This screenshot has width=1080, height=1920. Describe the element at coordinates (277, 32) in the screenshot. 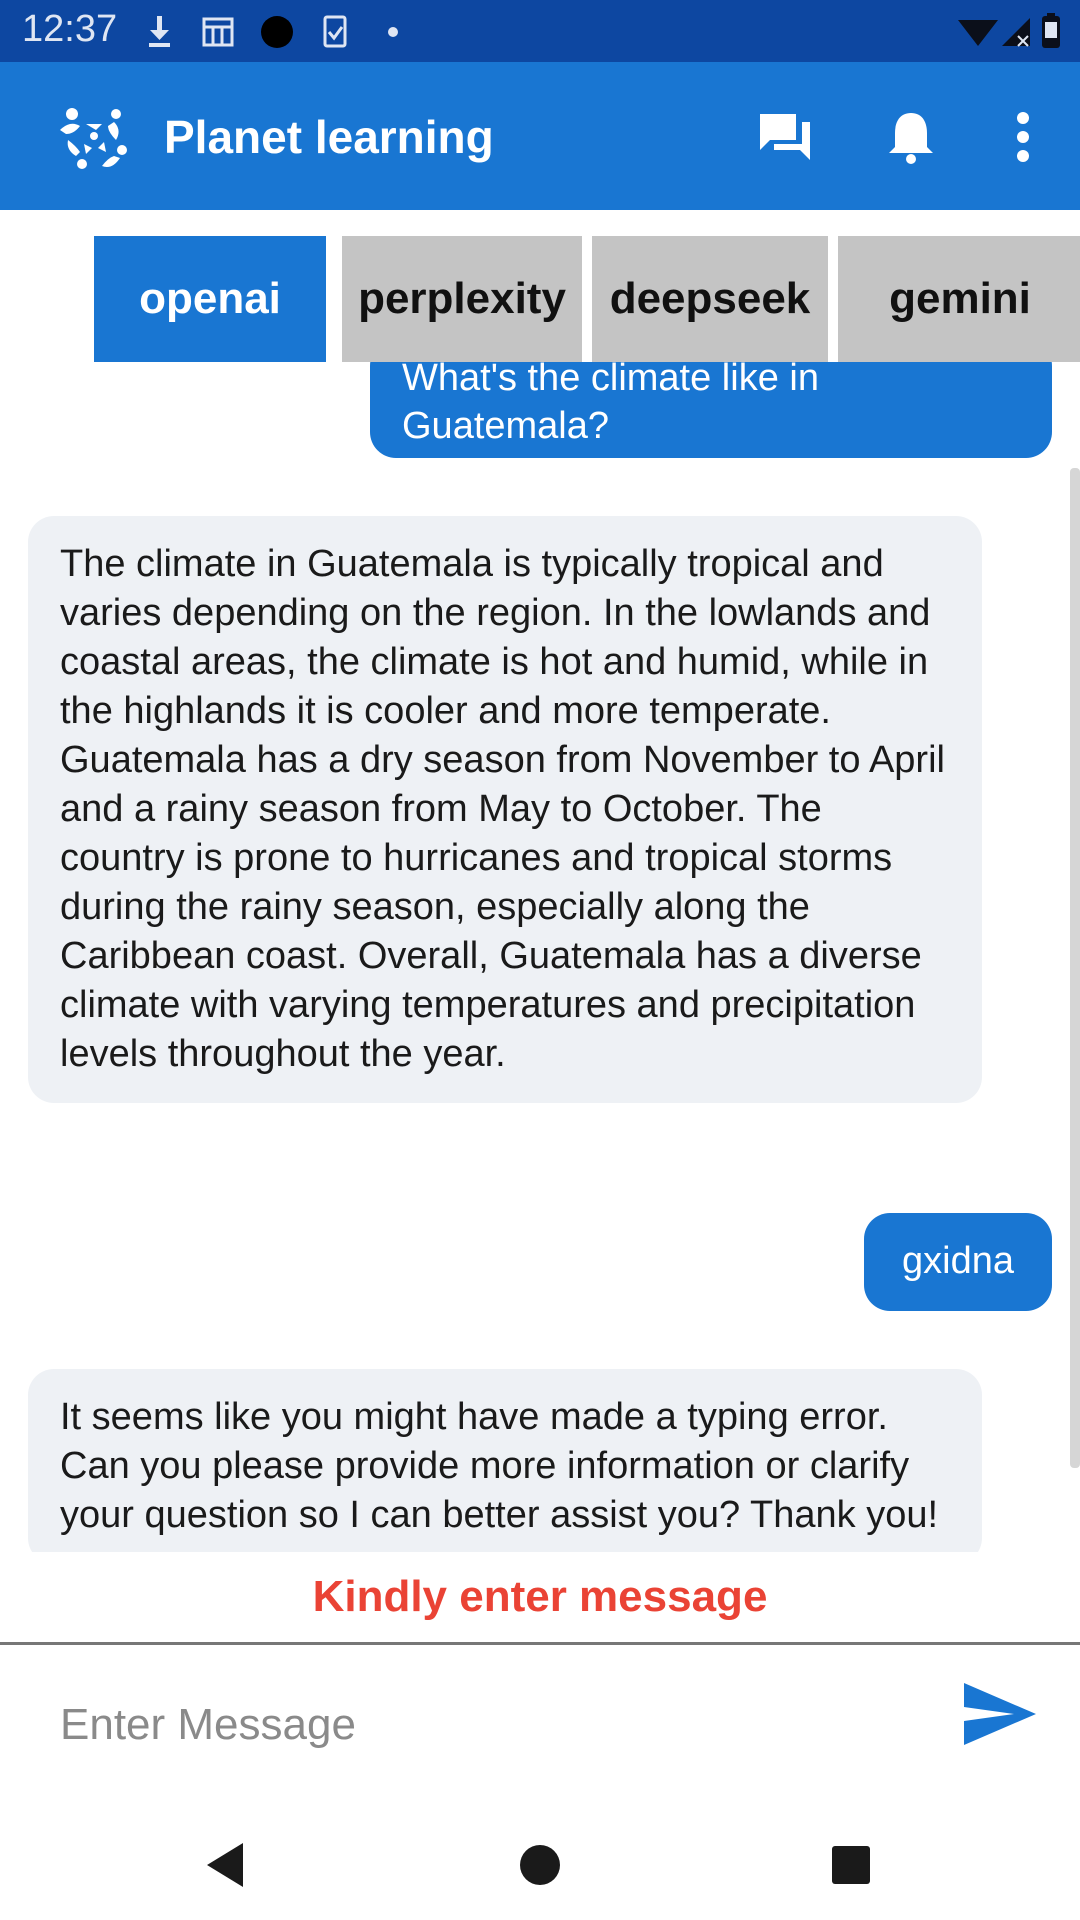

I see `circle-icon` at that location.